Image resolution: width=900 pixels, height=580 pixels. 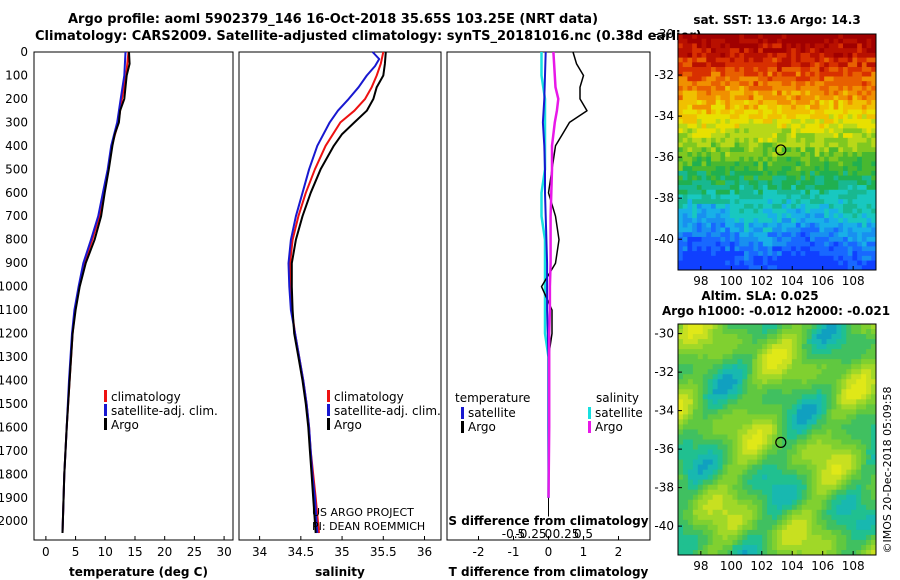 What do you see at coordinates (14, 474) in the screenshot?
I see `depth-tick-label: 1800` at bounding box center [14, 474].